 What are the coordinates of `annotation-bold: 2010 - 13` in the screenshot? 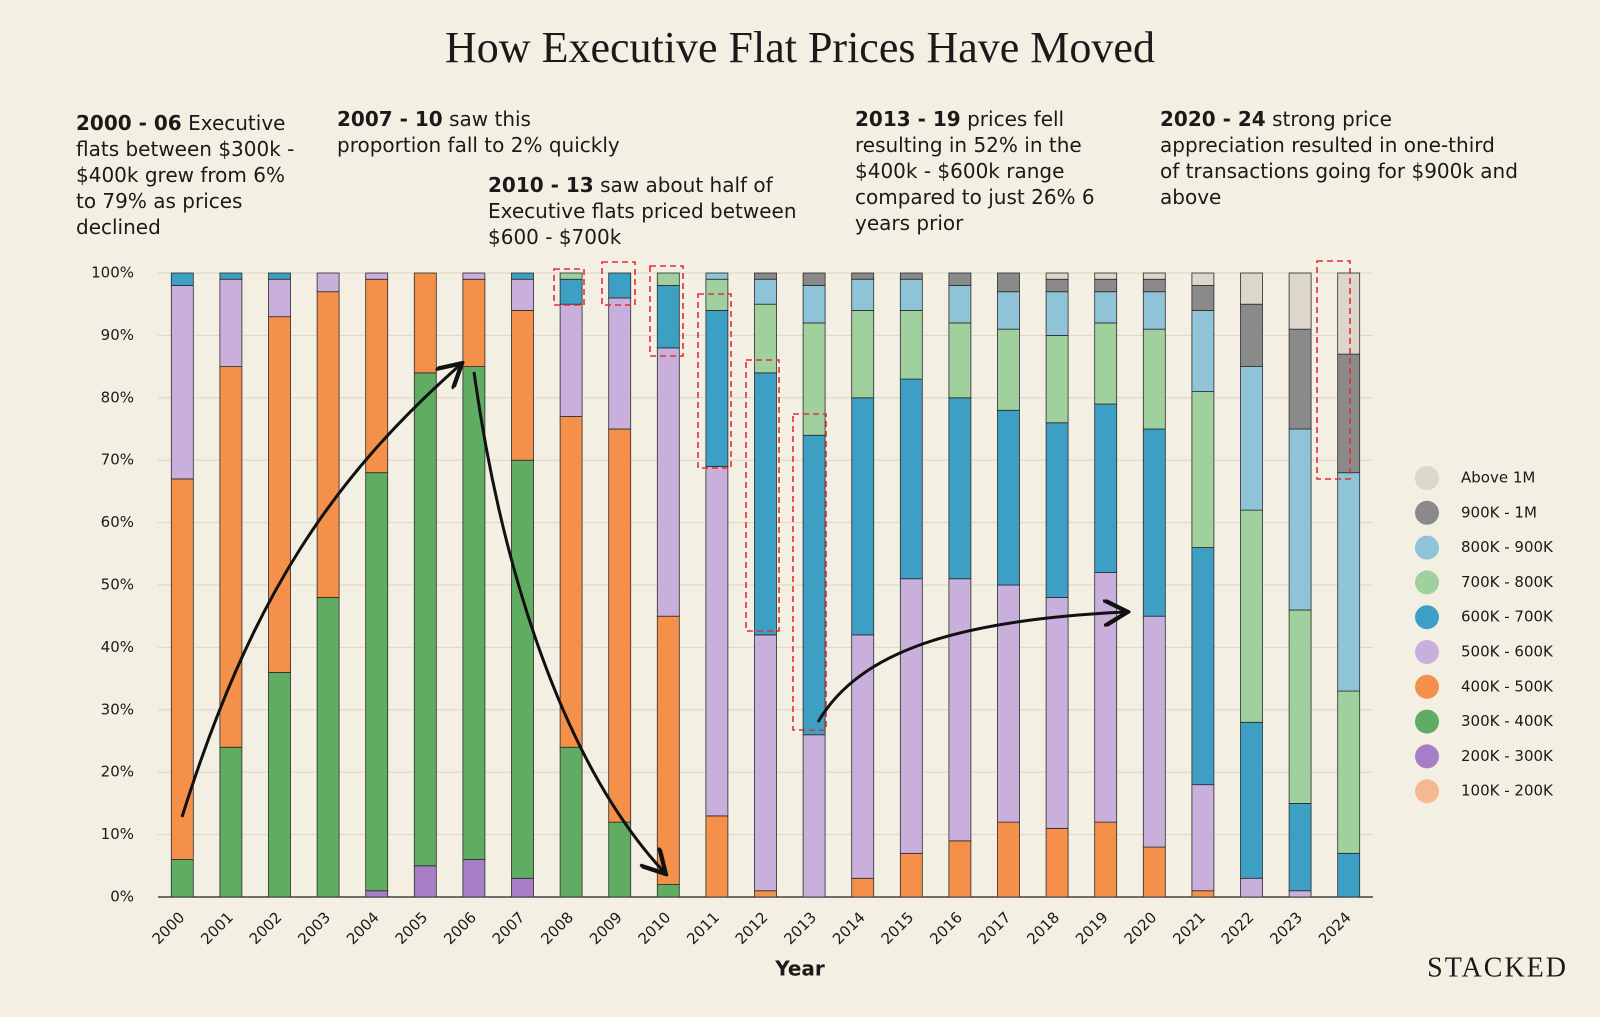 It's located at (541, 185).